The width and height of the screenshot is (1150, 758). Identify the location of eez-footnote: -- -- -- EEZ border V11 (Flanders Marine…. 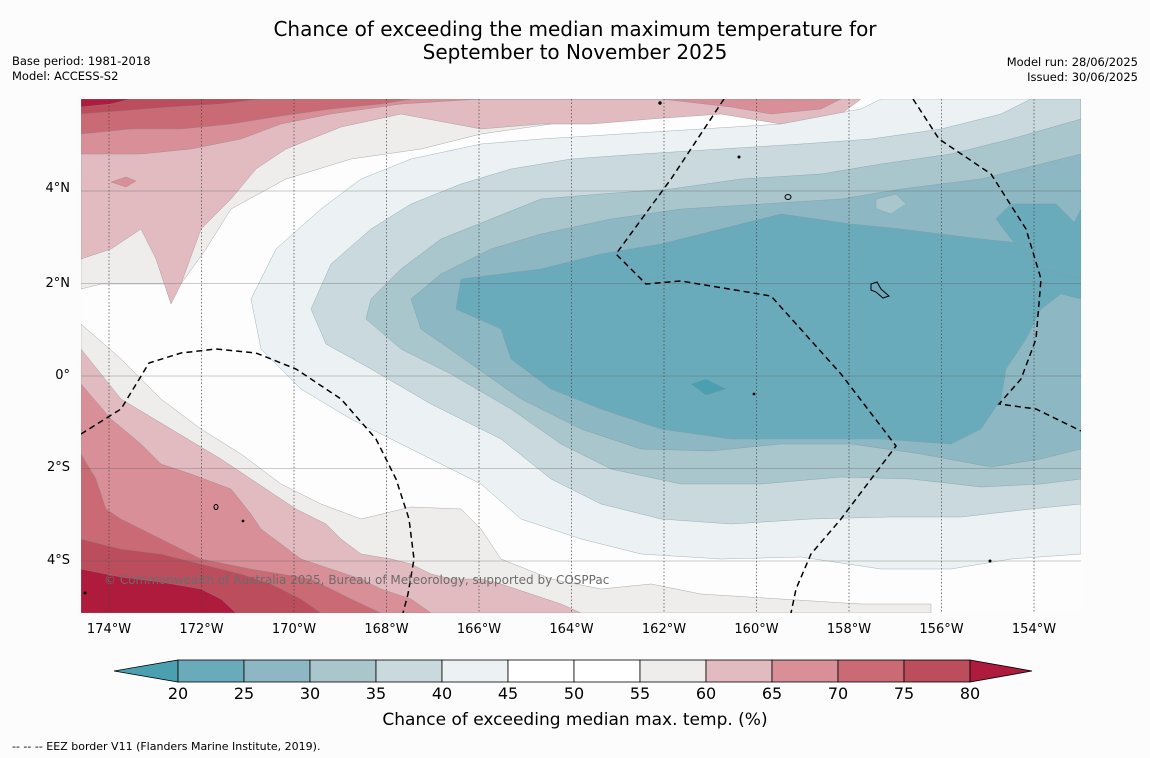
(166, 746).